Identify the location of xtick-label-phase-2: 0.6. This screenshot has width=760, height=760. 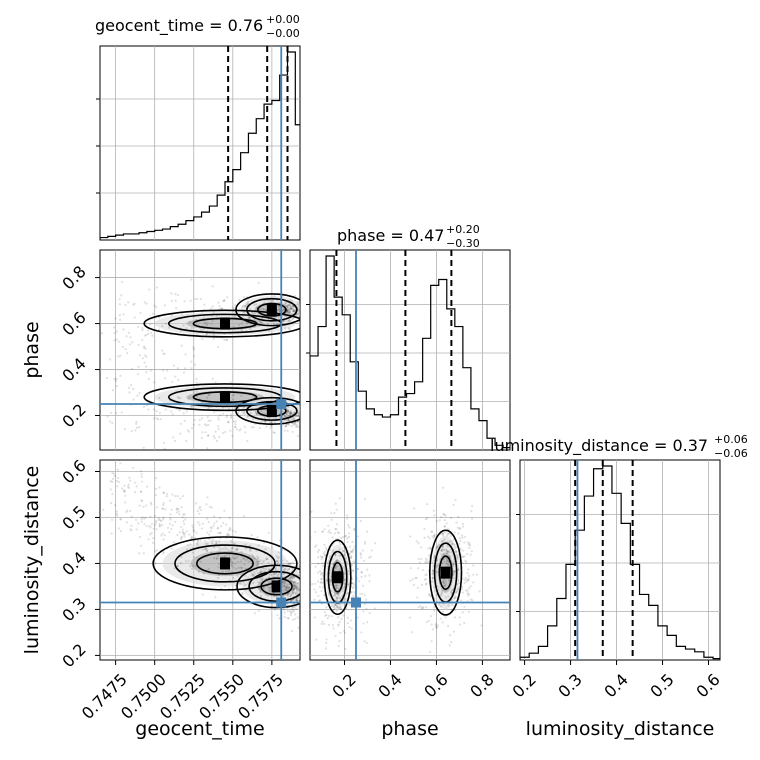
(435, 685).